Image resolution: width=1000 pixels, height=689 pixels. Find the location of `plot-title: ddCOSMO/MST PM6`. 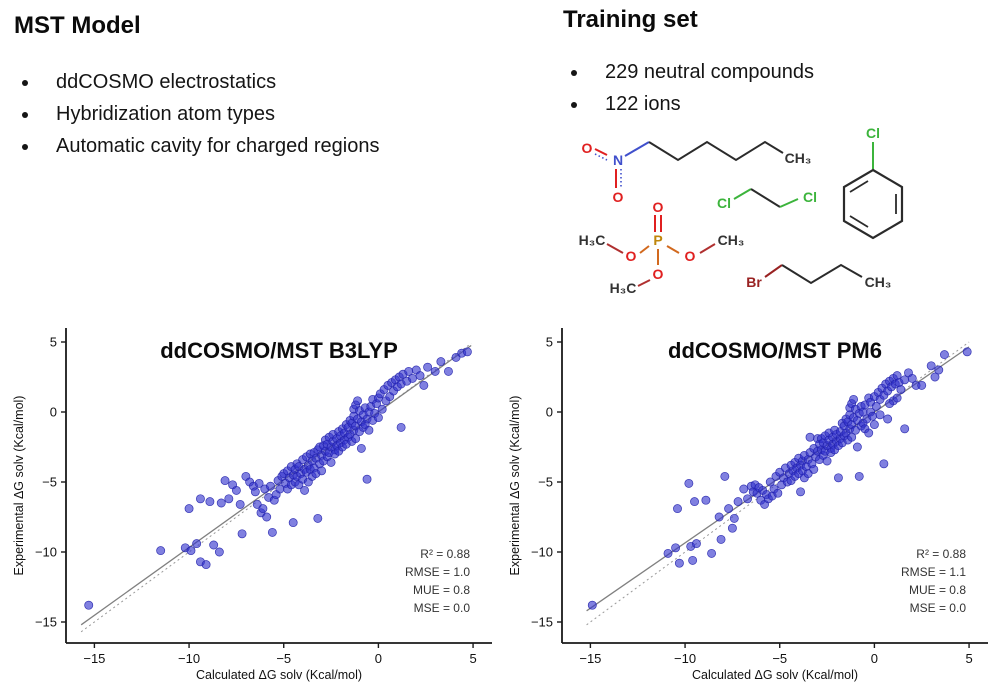

plot-title: ddCOSMO/MST PM6 is located at coordinates (775, 350).